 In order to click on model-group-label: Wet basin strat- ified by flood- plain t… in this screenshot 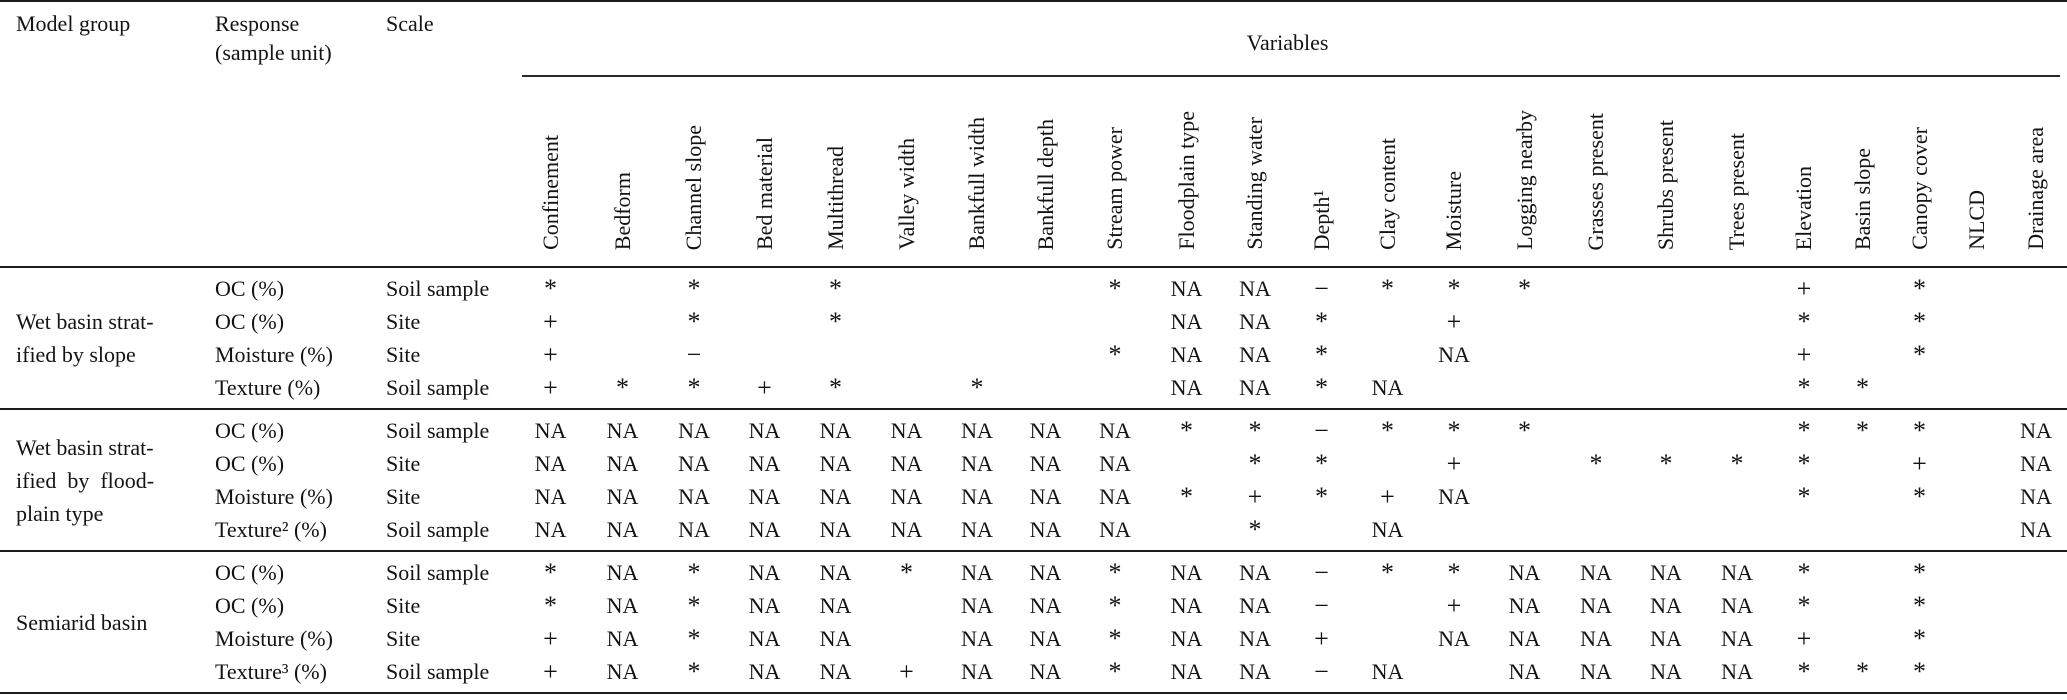, I will do `click(85, 480)`.